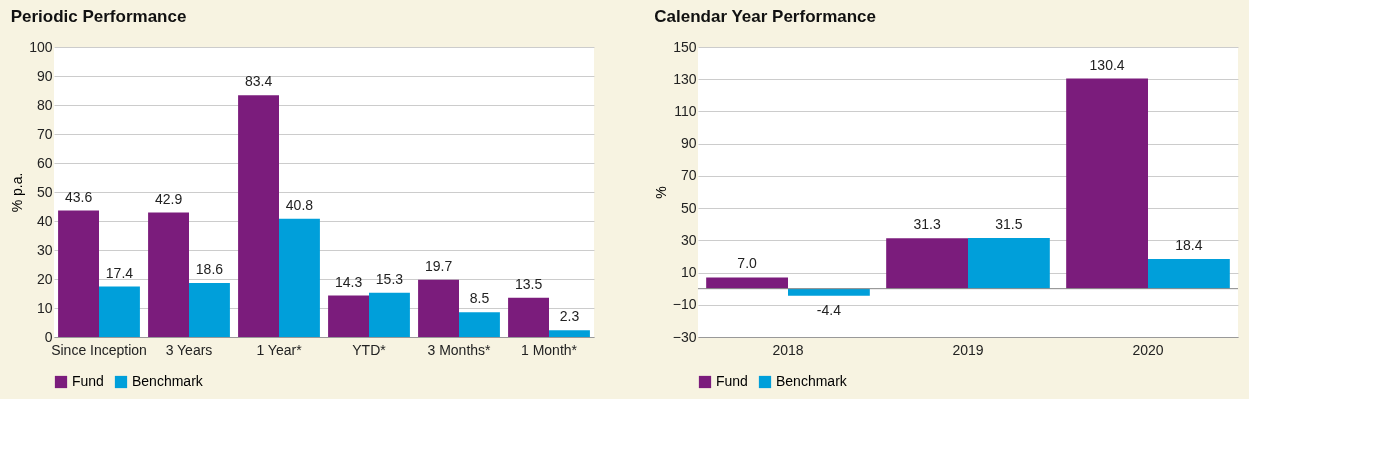 The width and height of the screenshot is (1395, 450). What do you see at coordinates (927, 224) in the screenshot?
I see `data-label: 31.3` at bounding box center [927, 224].